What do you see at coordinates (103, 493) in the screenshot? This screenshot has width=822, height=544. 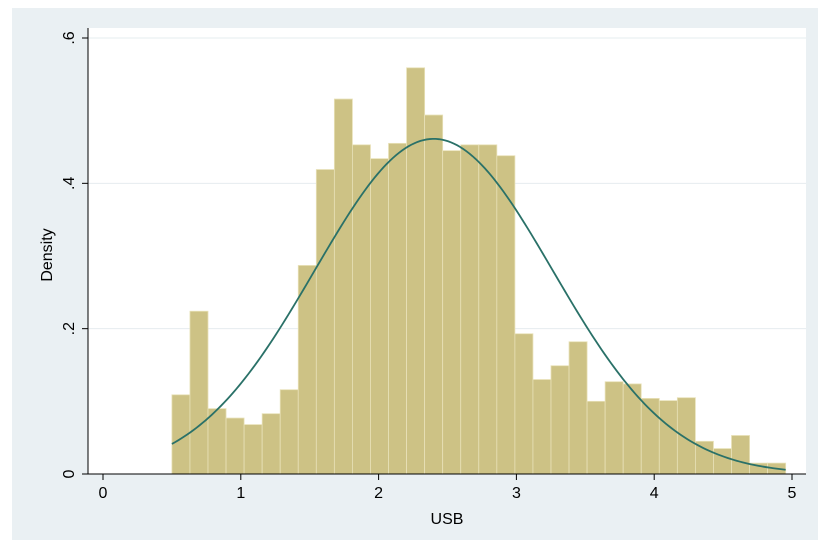 I see `x-tick-label: 0` at bounding box center [103, 493].